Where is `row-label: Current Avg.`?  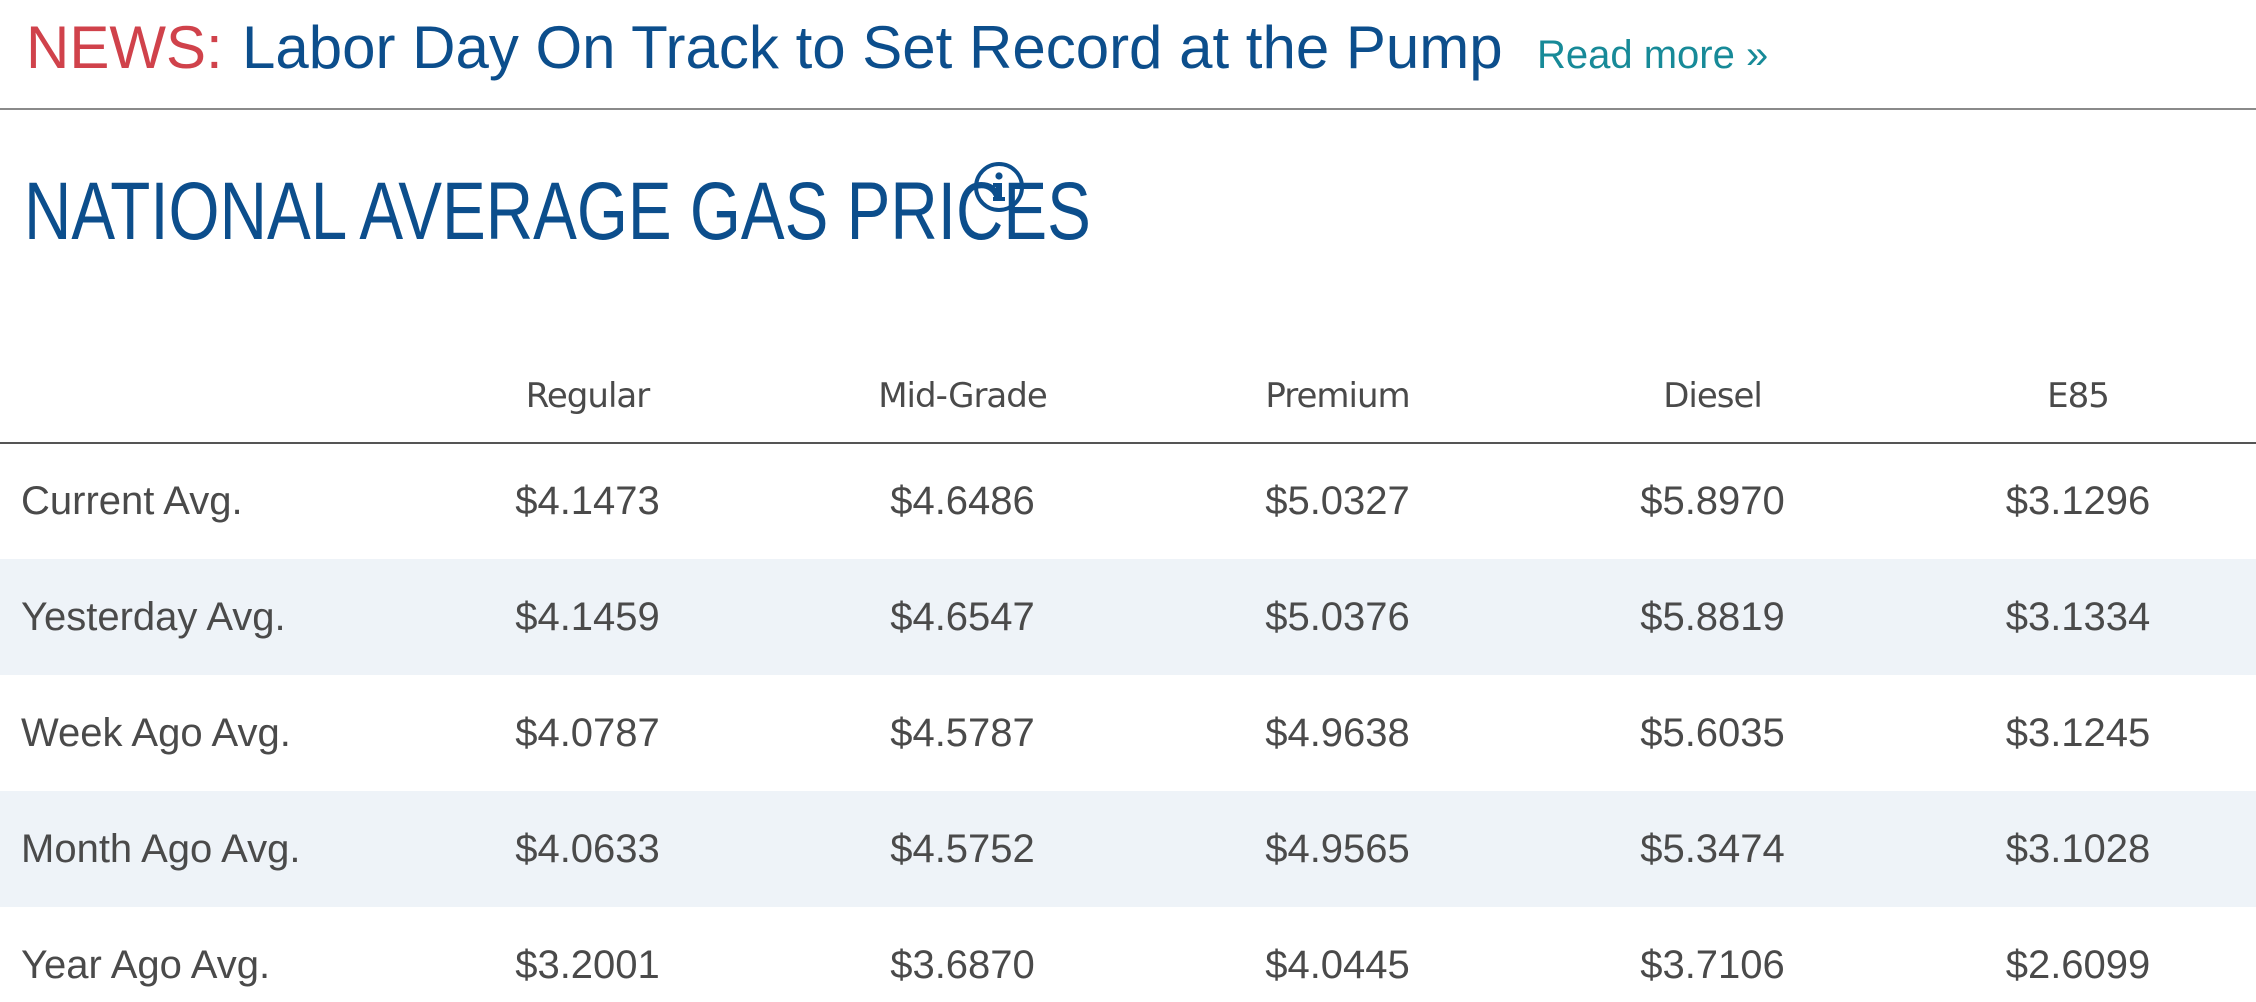 row-label: Current Avg. is located at coordinates (132, 501).